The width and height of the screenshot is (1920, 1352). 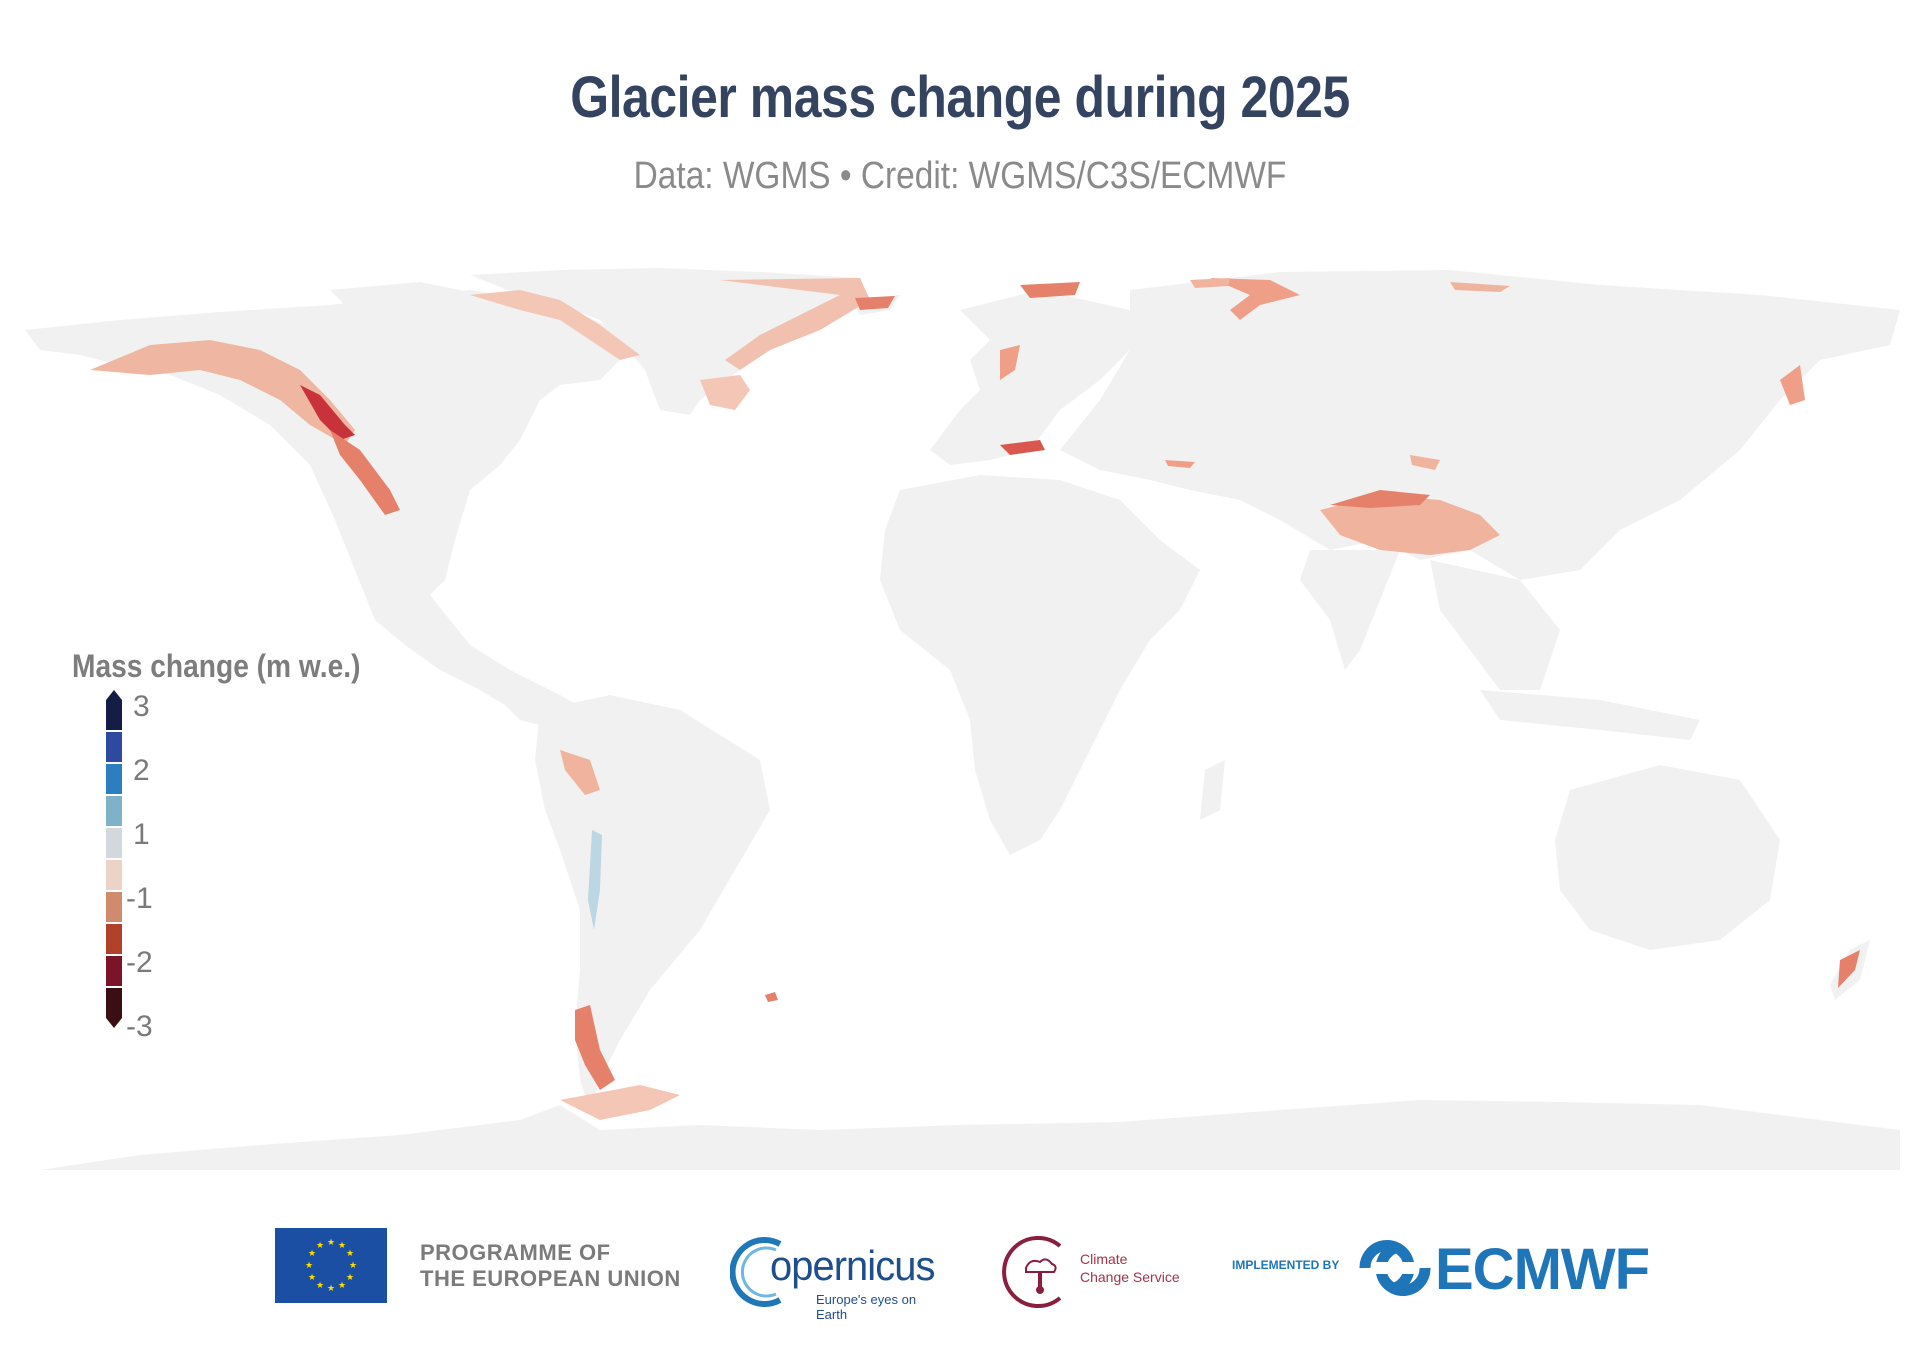 I want to click on glacier-patagonia, so click(x=595, y=1047).